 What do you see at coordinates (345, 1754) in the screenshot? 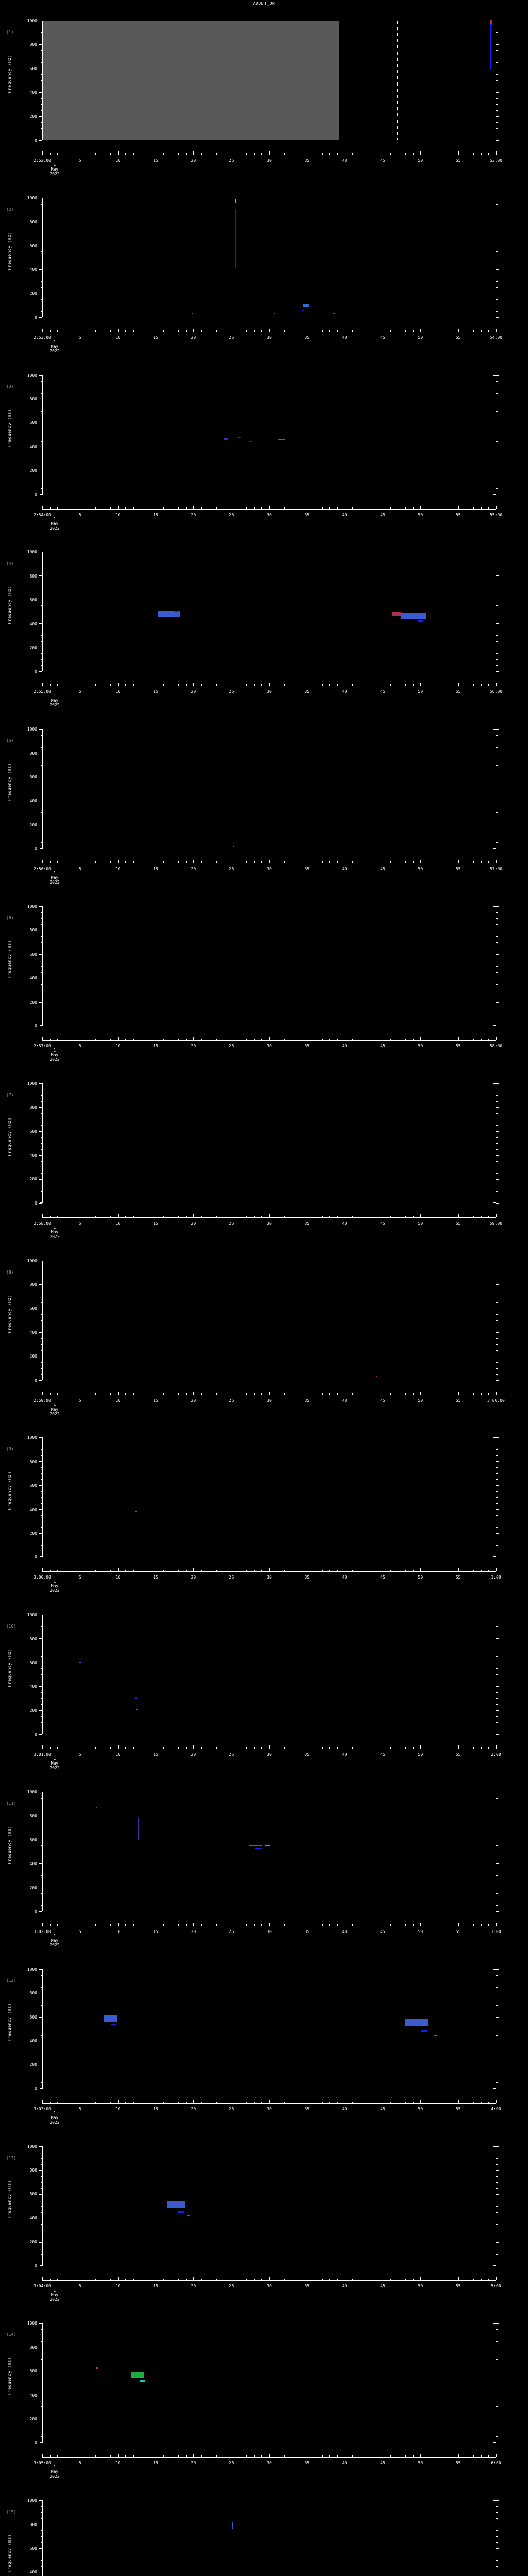
I see `x-axis-tick-label: 40` at bounding box center [345, 1754].